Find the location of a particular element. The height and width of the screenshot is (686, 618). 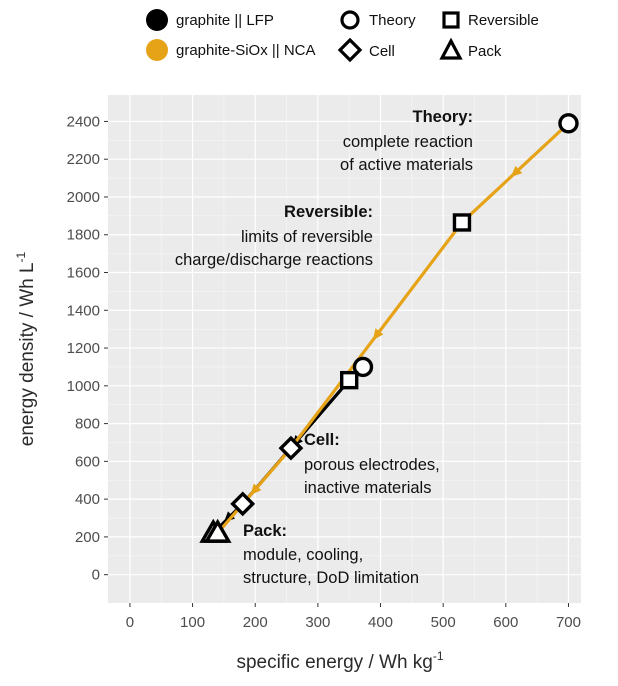

y-tick-label: 1200 is located at coordinates (83, 348).